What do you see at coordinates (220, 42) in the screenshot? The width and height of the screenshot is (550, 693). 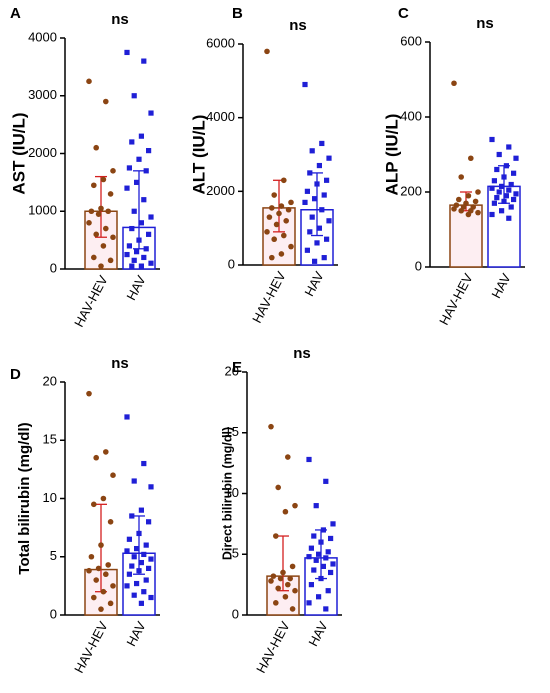 I see `y-tick-label: 6000` at bounding box center [220, 42].